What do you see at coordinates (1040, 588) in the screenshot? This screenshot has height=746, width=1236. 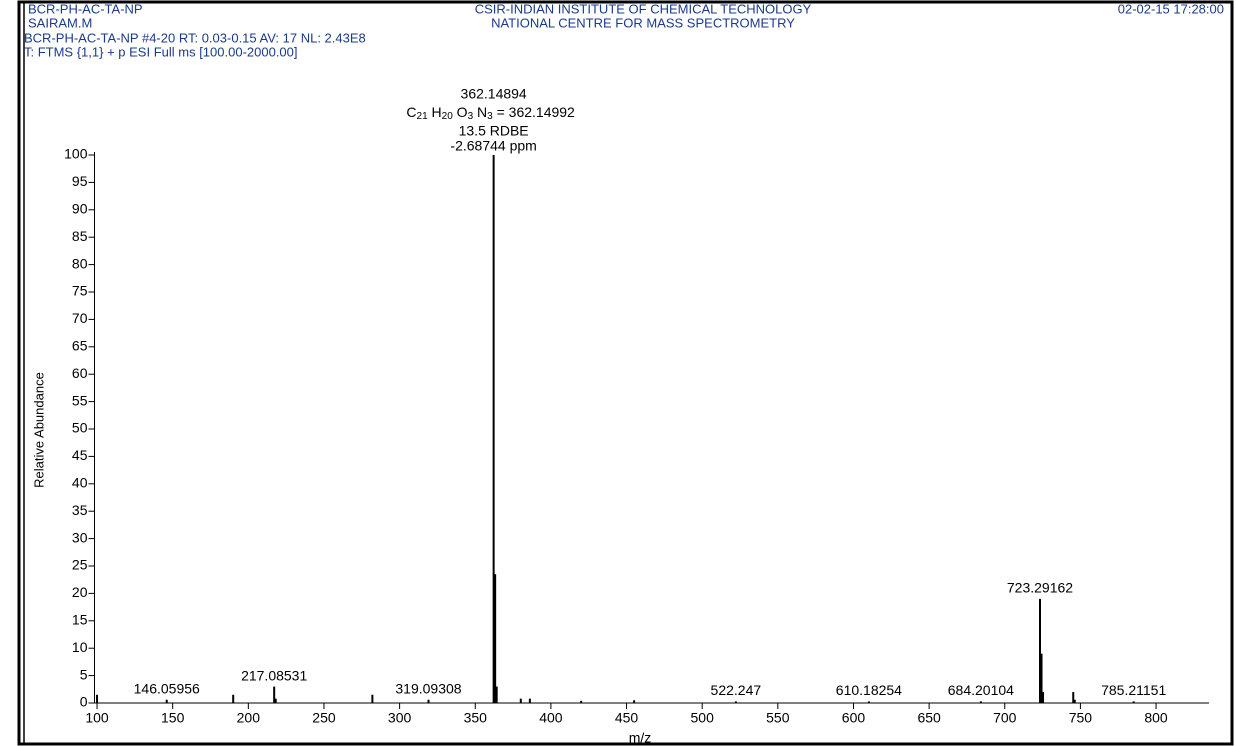 I see `peak-label: 723.29162` at bounding box center [1040, 588].